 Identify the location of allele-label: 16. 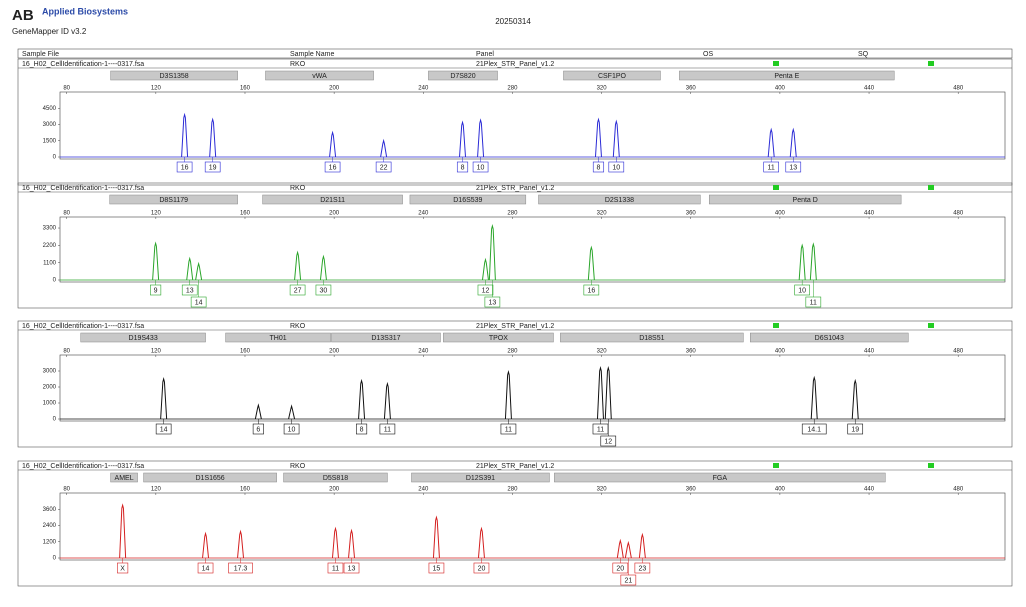
(185, 167).